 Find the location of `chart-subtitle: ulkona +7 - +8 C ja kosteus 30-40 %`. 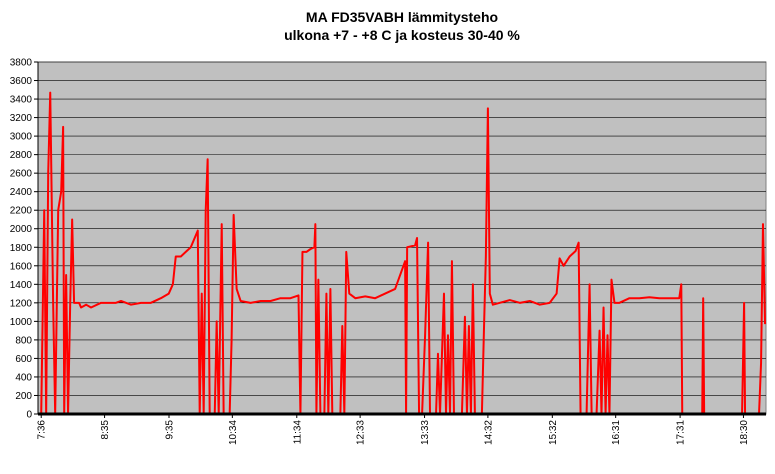

chart-subtitle: ulkona +7 - +8 C ja kosteus 30-40 % is located at coordinates (402, 35).